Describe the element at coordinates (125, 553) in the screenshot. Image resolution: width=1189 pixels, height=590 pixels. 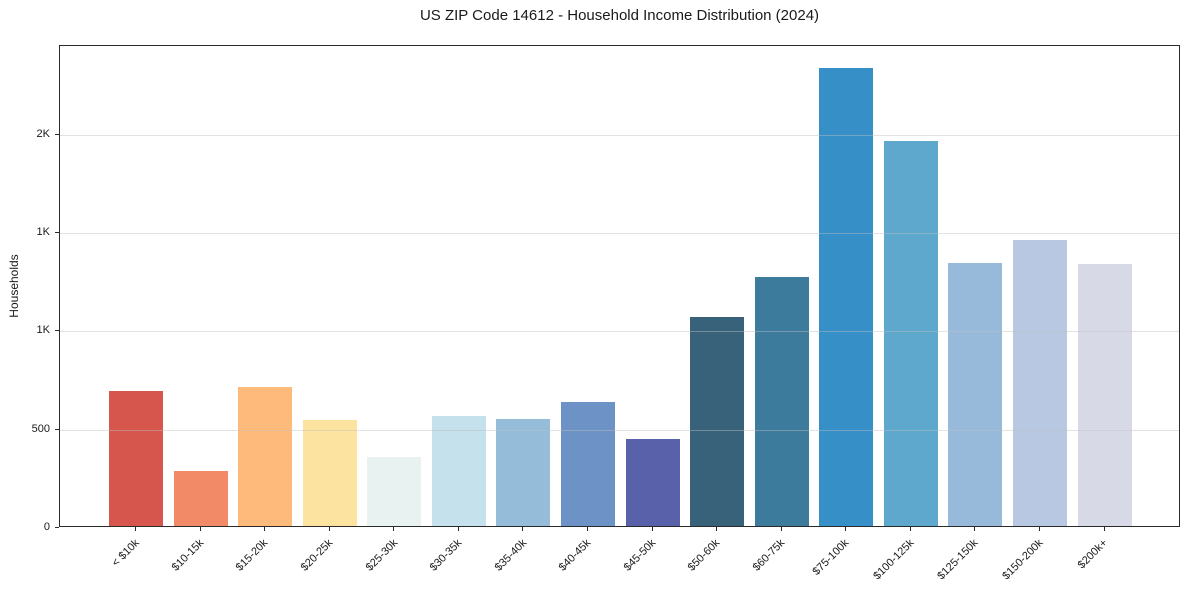
I see `x-tick-label: < $10k` at that location.